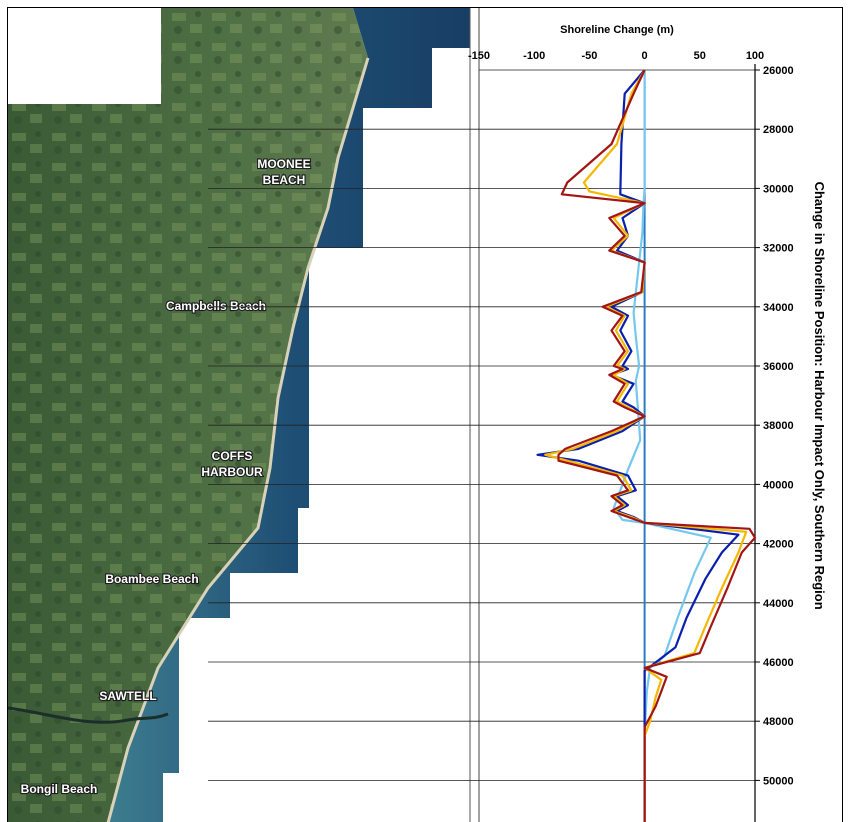  I want to click on map-label-moonee: MOONEE BEACH, so click(283, 172).